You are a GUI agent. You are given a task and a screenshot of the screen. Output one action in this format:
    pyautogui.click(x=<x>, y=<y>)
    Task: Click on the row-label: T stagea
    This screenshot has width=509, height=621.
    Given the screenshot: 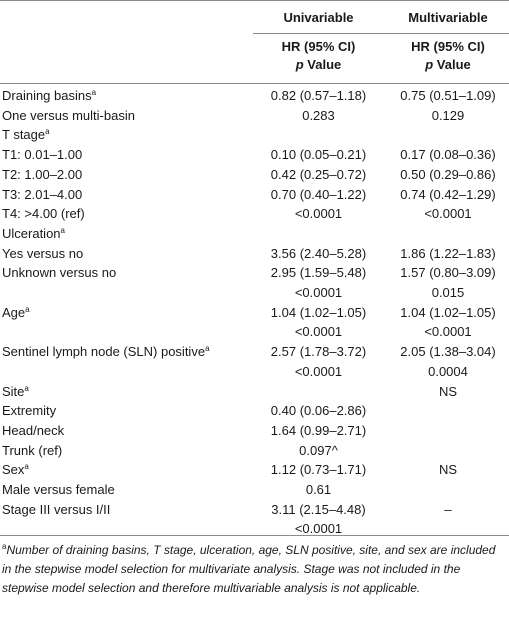 What is the action you would take?
    pyautogui.click(x=26, y=135)
    